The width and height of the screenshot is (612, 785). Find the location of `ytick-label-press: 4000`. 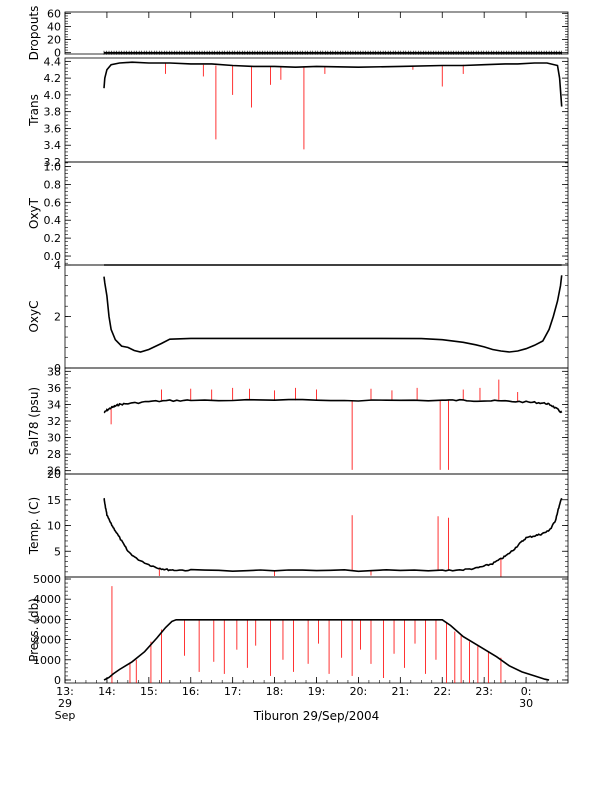

ytick-label-press: 4000 is located at coordinates (47, 599).